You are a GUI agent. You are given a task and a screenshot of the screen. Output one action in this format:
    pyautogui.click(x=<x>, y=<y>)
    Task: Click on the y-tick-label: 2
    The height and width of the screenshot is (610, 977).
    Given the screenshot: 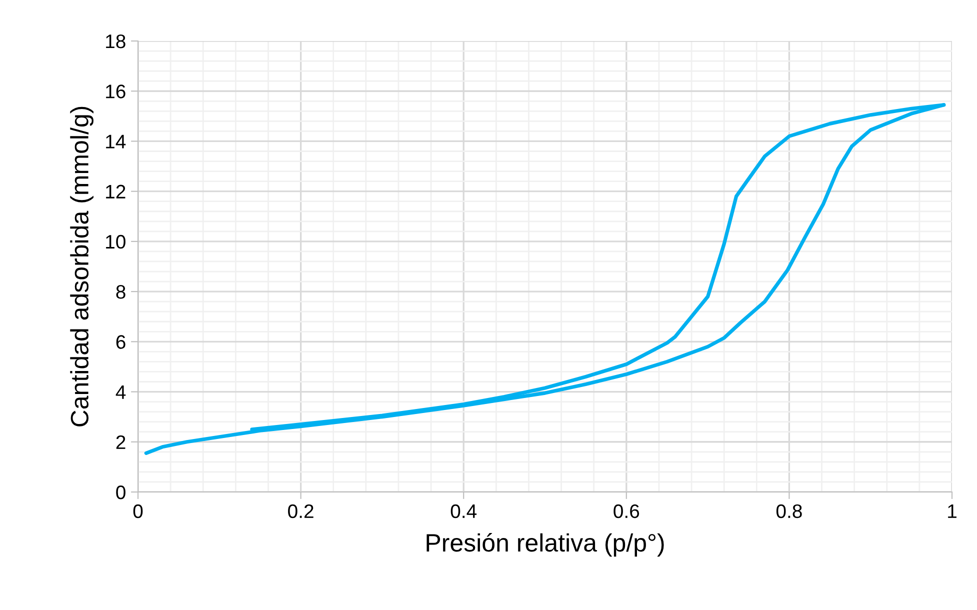 What is the action you would take?
    pyautogui.click(x=121, y=442)
    